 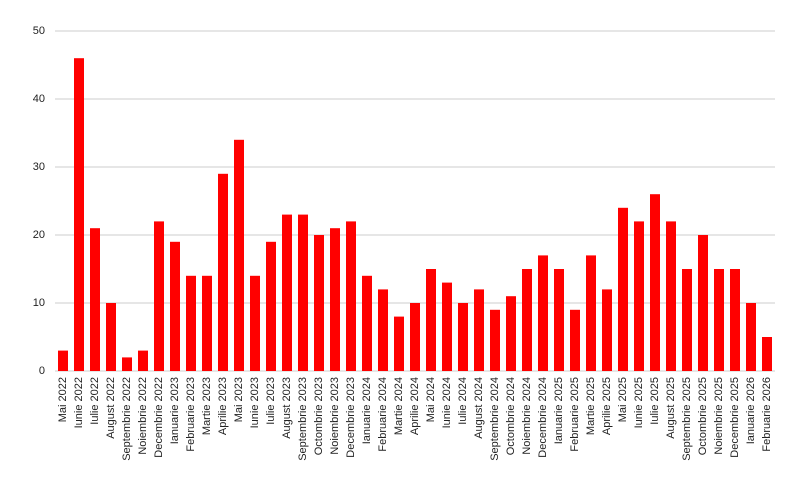 I want to click on x-tick-label: August 2025, so click(x=671, y=408).